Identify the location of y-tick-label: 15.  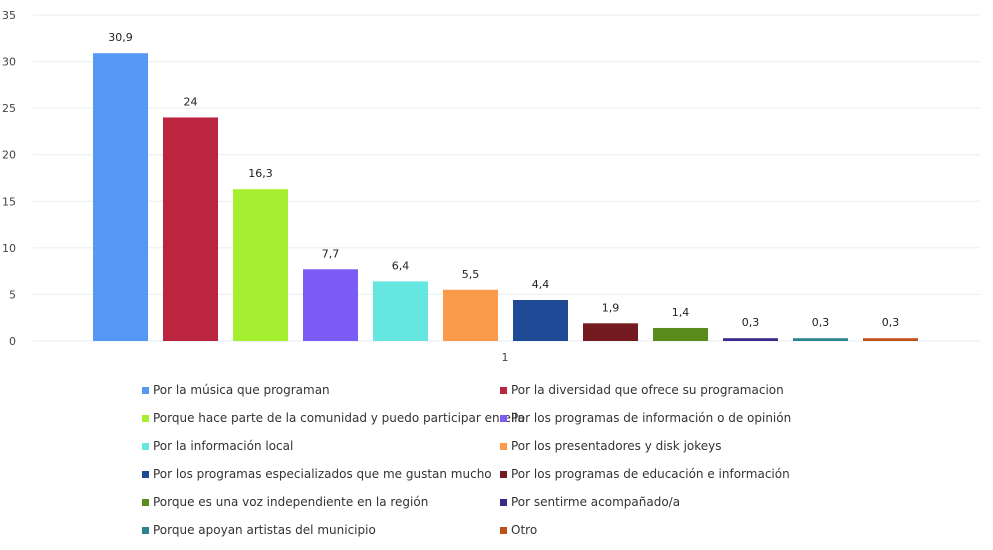
(9, 201).